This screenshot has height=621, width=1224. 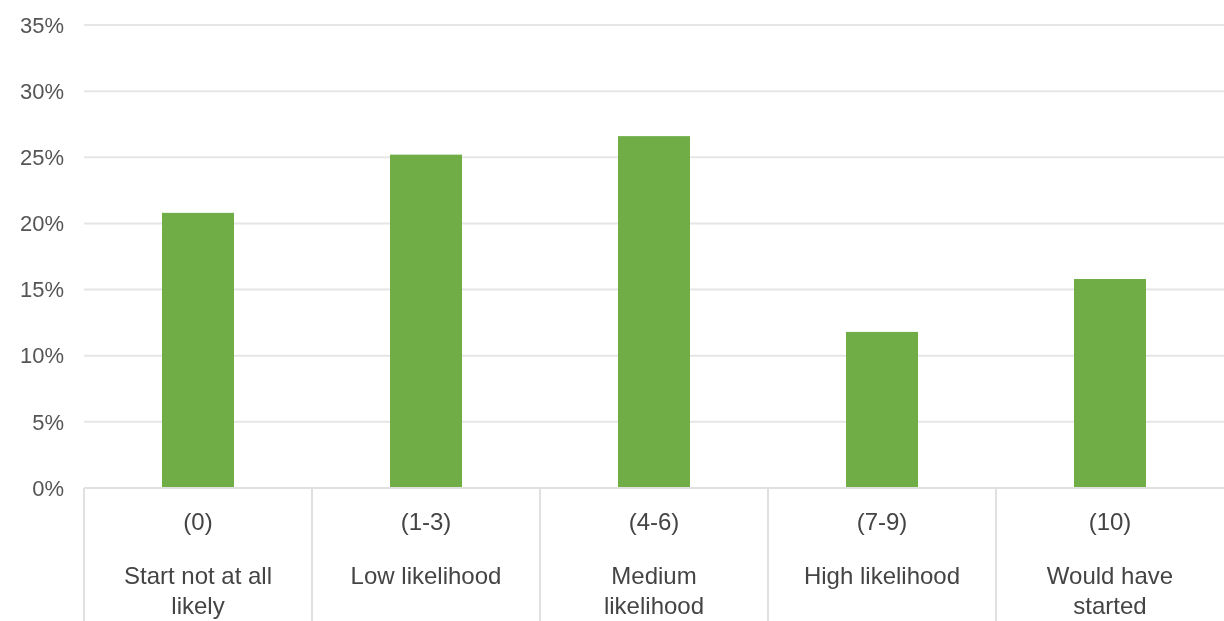 I want to click on x-tick-label: (1-3) Low likelihood, so click(x=426, y=548).